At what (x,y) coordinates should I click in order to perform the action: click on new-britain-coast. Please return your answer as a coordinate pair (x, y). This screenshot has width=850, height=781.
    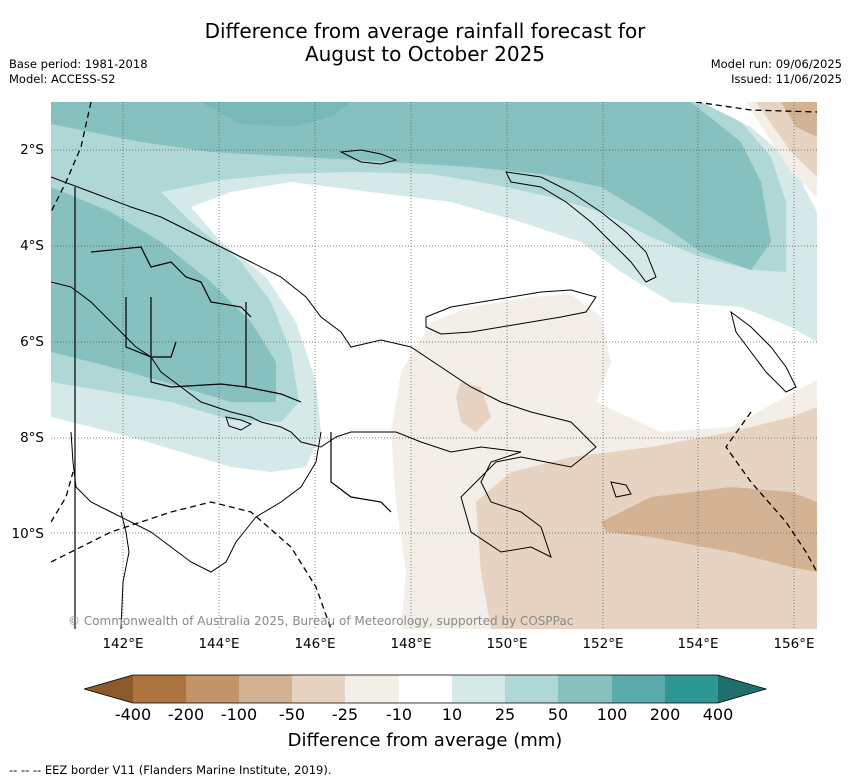
    Looking at the image, I should click on (511, 312).